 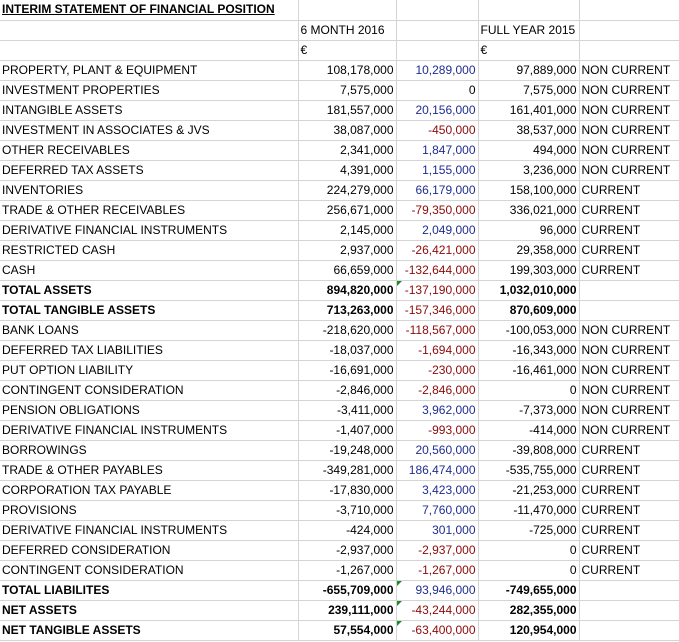 I want to click on value-2016-cell: 66,659,000, so click(x=347, y=270).